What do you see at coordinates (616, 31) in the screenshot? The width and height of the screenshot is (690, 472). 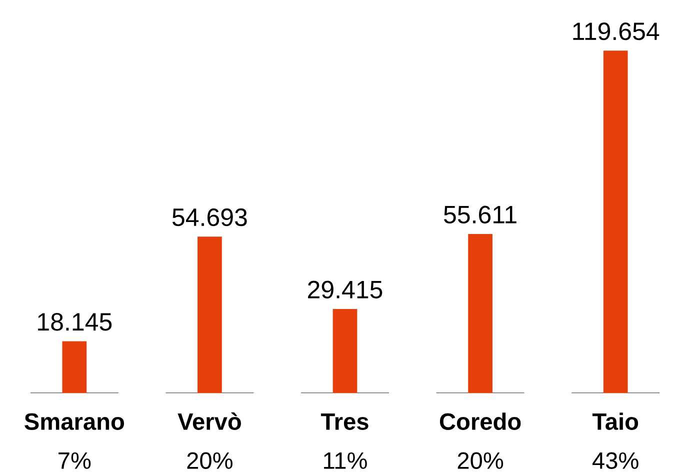 I see `data-label: 119.654` at bounding box center [616, 31].